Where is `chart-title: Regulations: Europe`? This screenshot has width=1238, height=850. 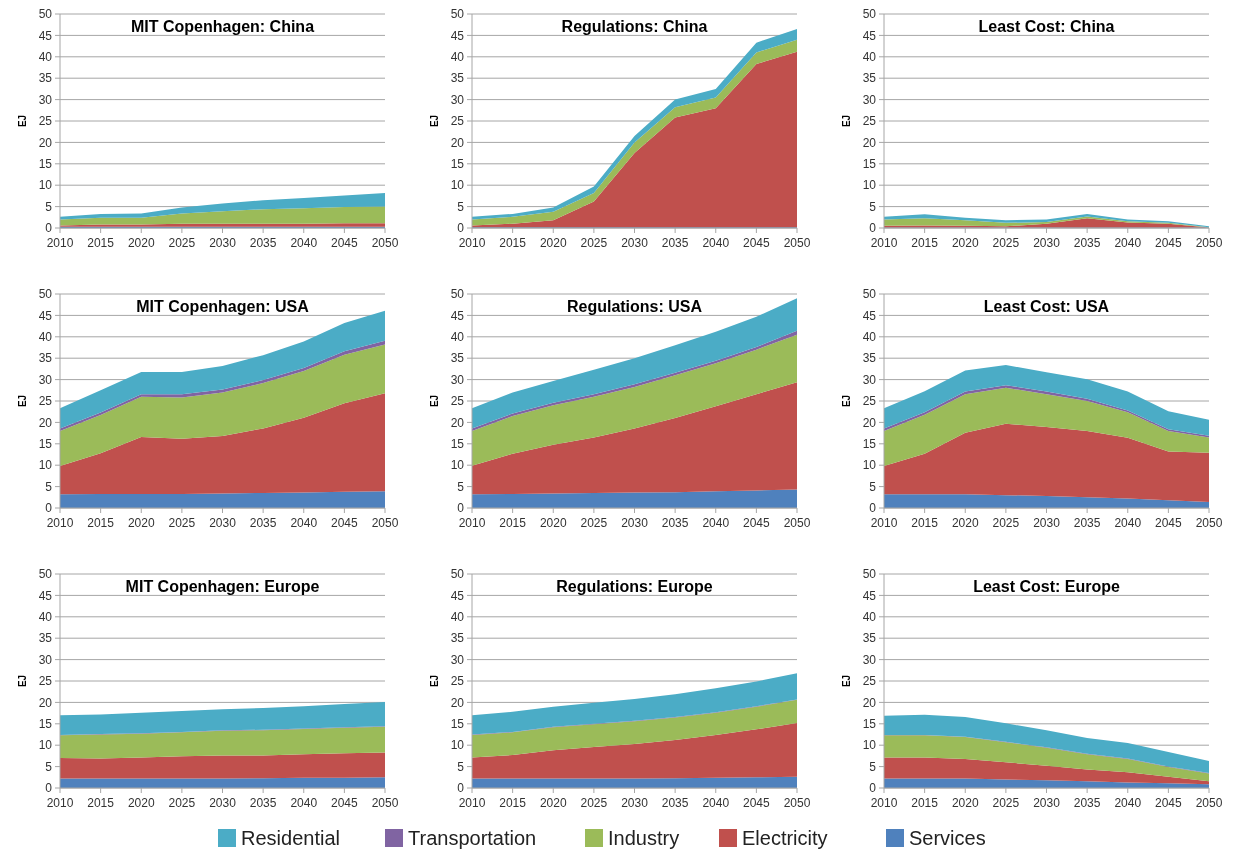 chart-title: Regulations: Europe is located at coordinates (634, 586).